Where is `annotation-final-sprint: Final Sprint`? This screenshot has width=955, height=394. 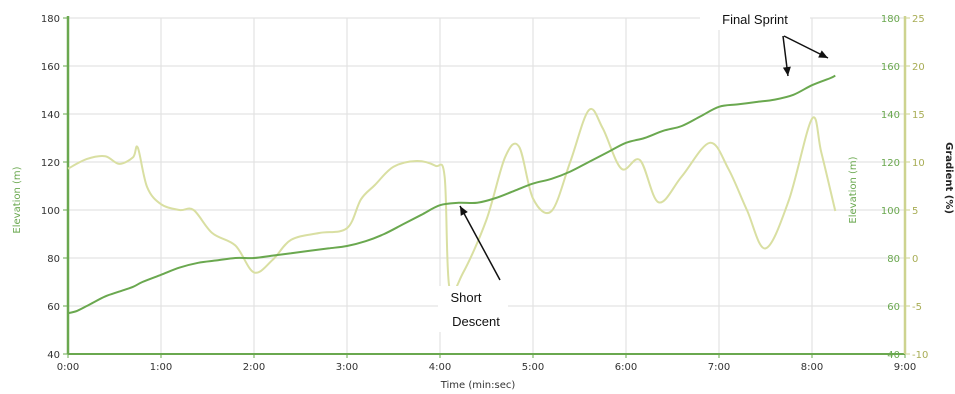
annotation-final-sprint: Final Sprint is located at coordinates (755, 19).